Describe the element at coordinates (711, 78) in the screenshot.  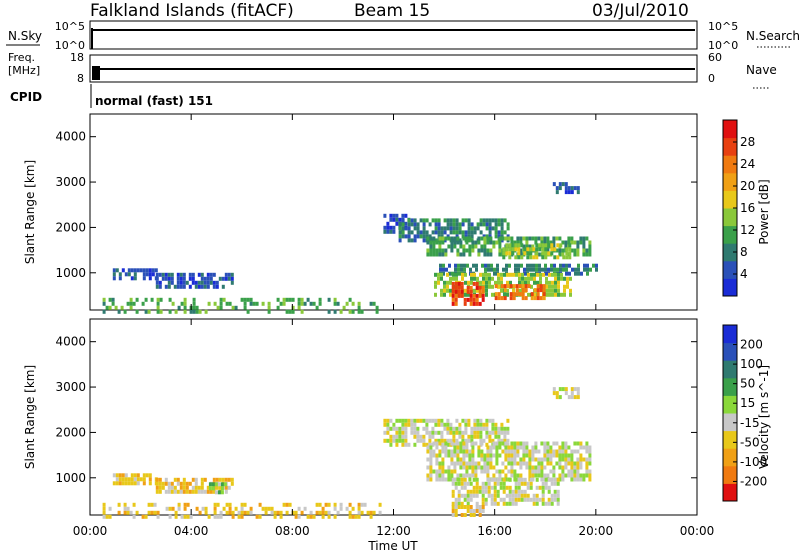
I see `nave-tick-bottom: 0` at that location.